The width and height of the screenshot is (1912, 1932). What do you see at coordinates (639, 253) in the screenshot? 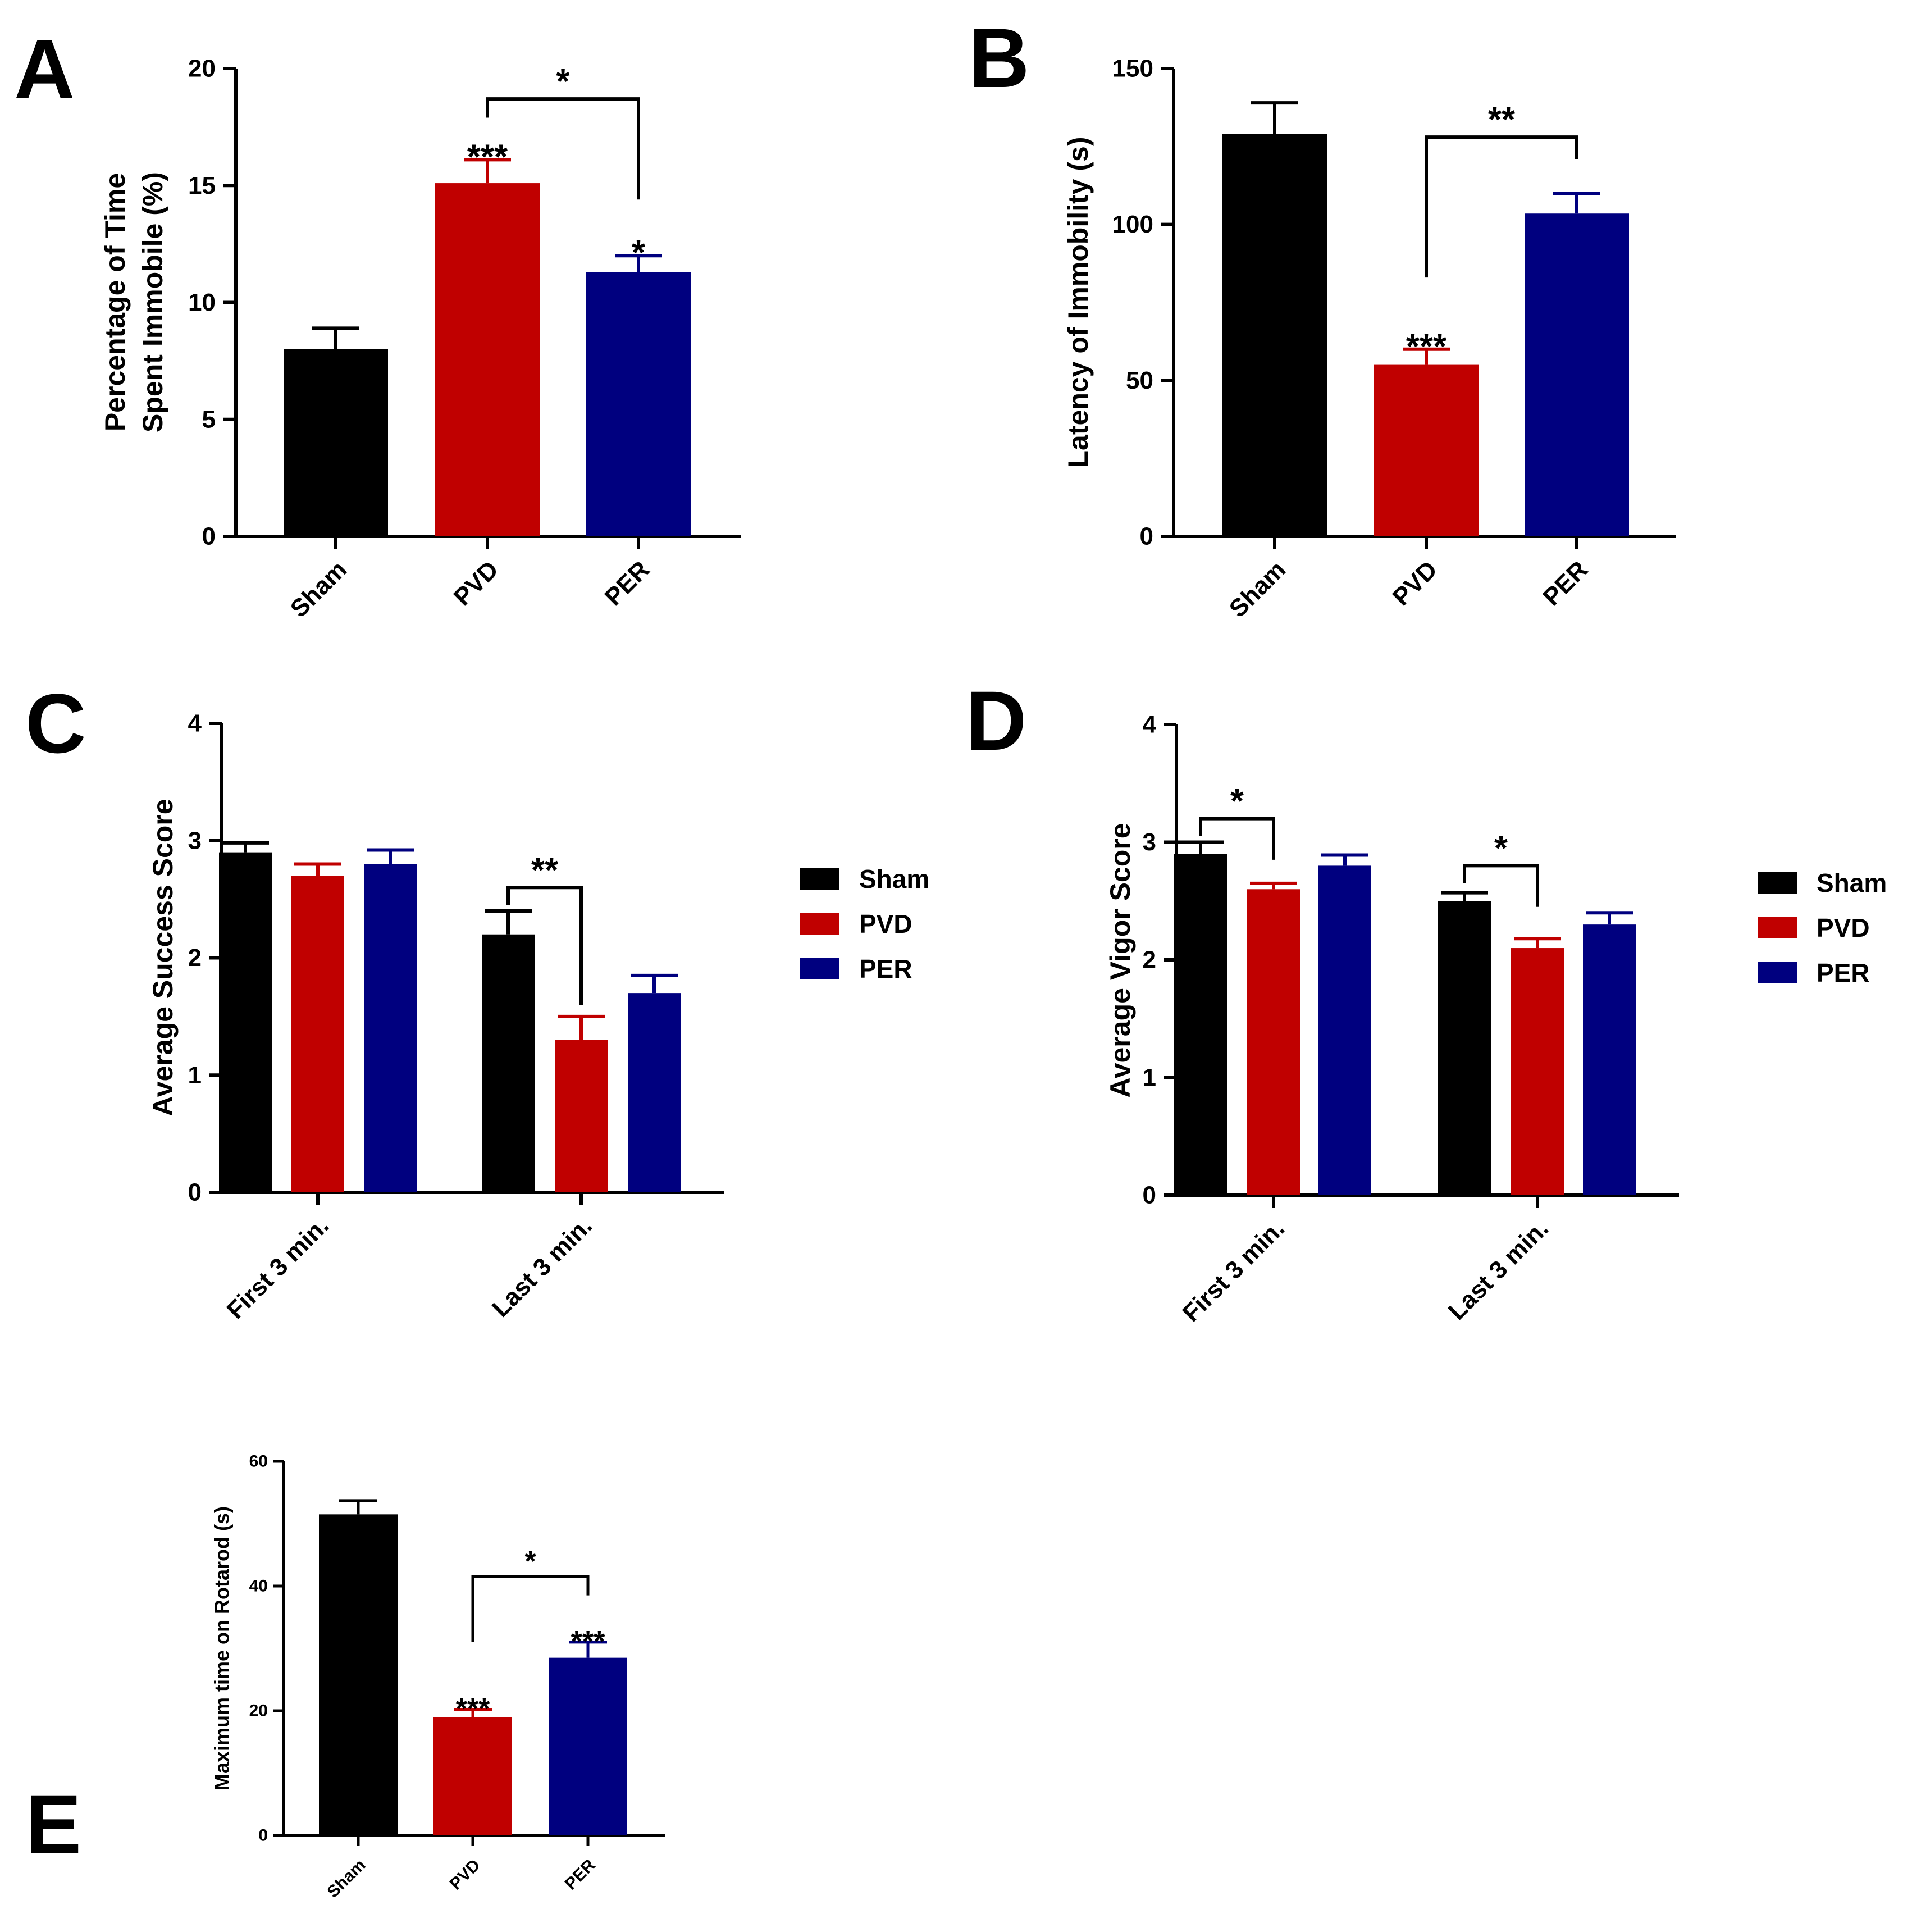
I see `significance-label: *` at bounding box center [639, 253].